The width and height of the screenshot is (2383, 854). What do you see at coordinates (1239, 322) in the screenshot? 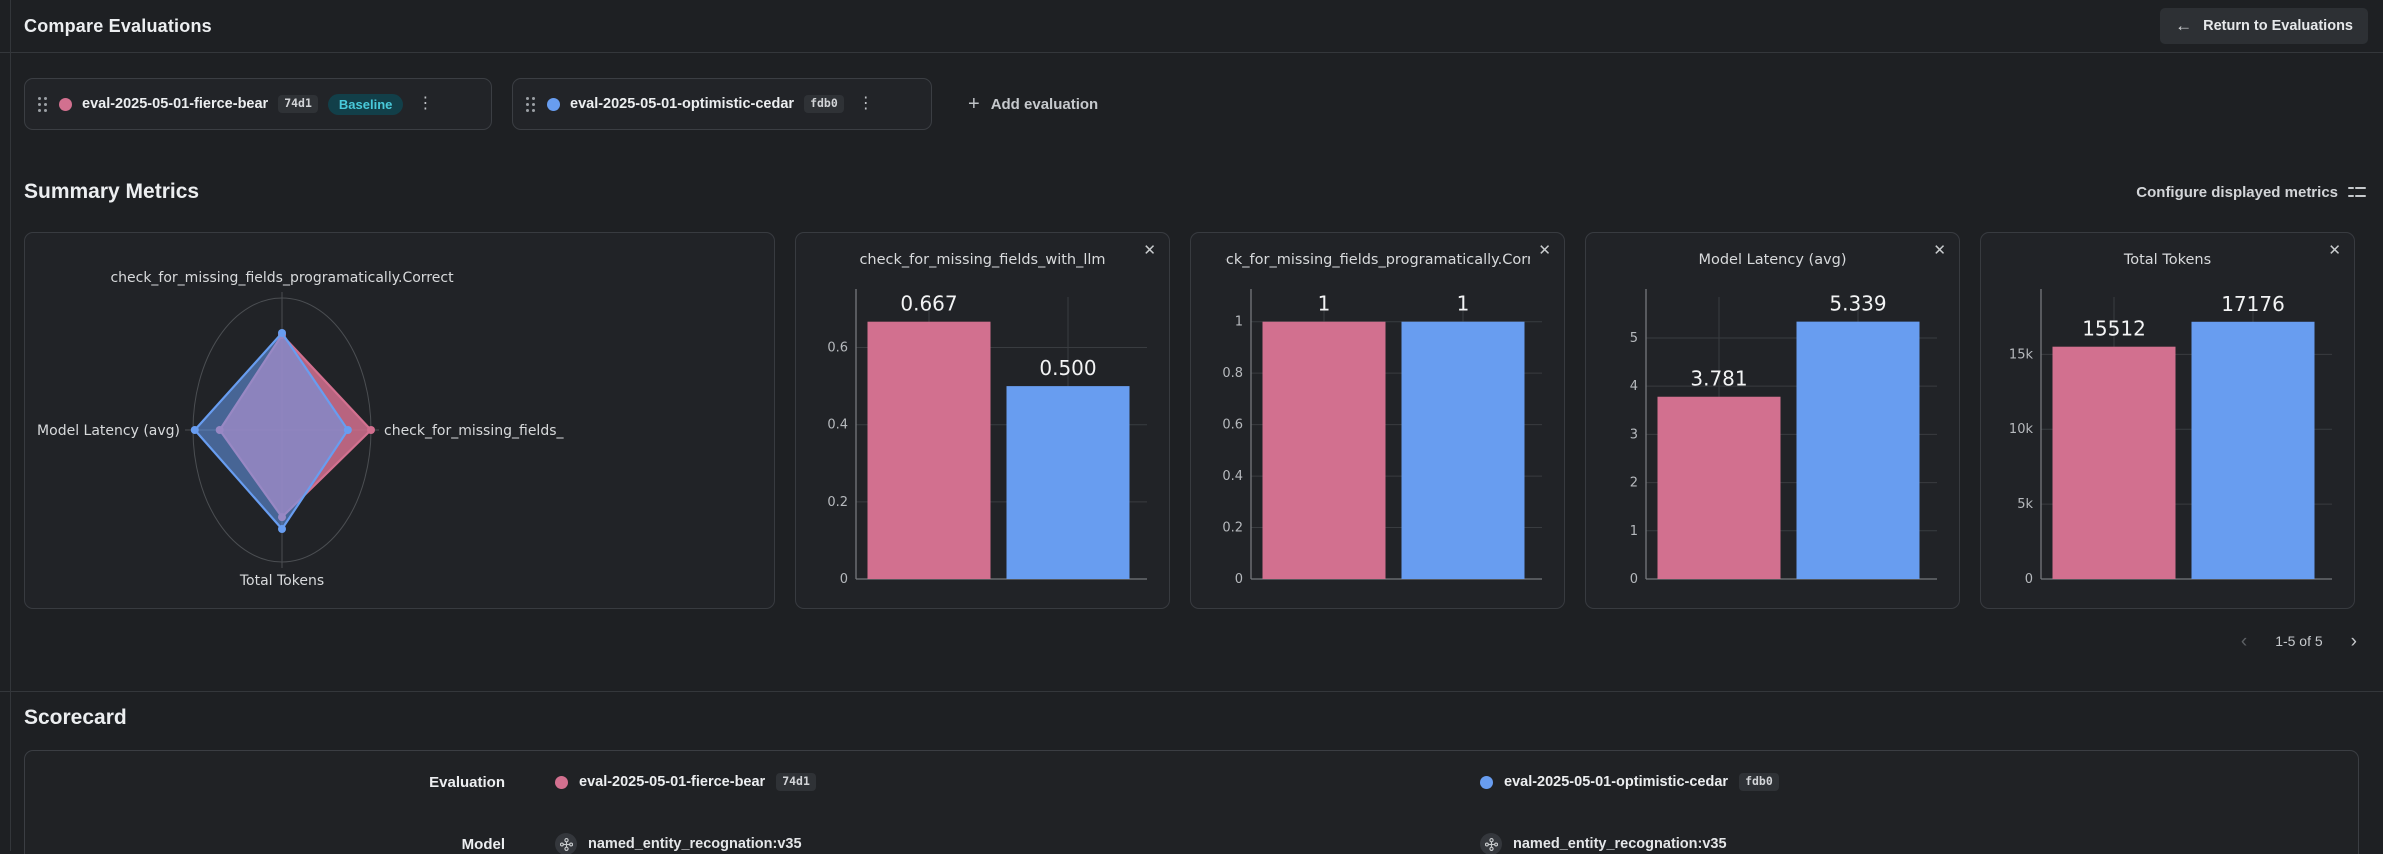
I see `y-tick-label: 1` at bounding box center [1239, 322].